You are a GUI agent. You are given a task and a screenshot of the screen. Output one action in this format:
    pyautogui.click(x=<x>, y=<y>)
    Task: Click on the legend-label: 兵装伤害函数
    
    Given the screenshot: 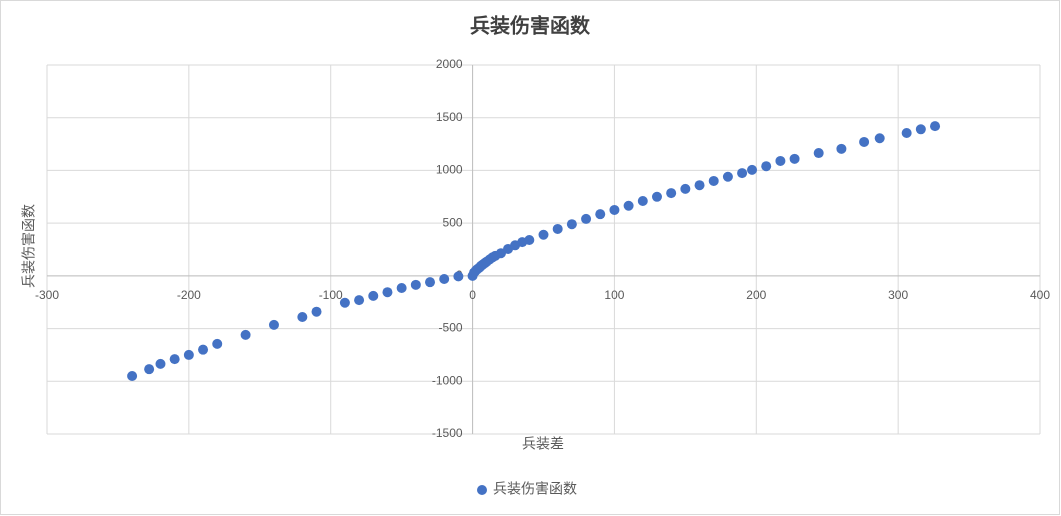 What is the action you would take?
    pyautogui.click(x=535, y=489)
    